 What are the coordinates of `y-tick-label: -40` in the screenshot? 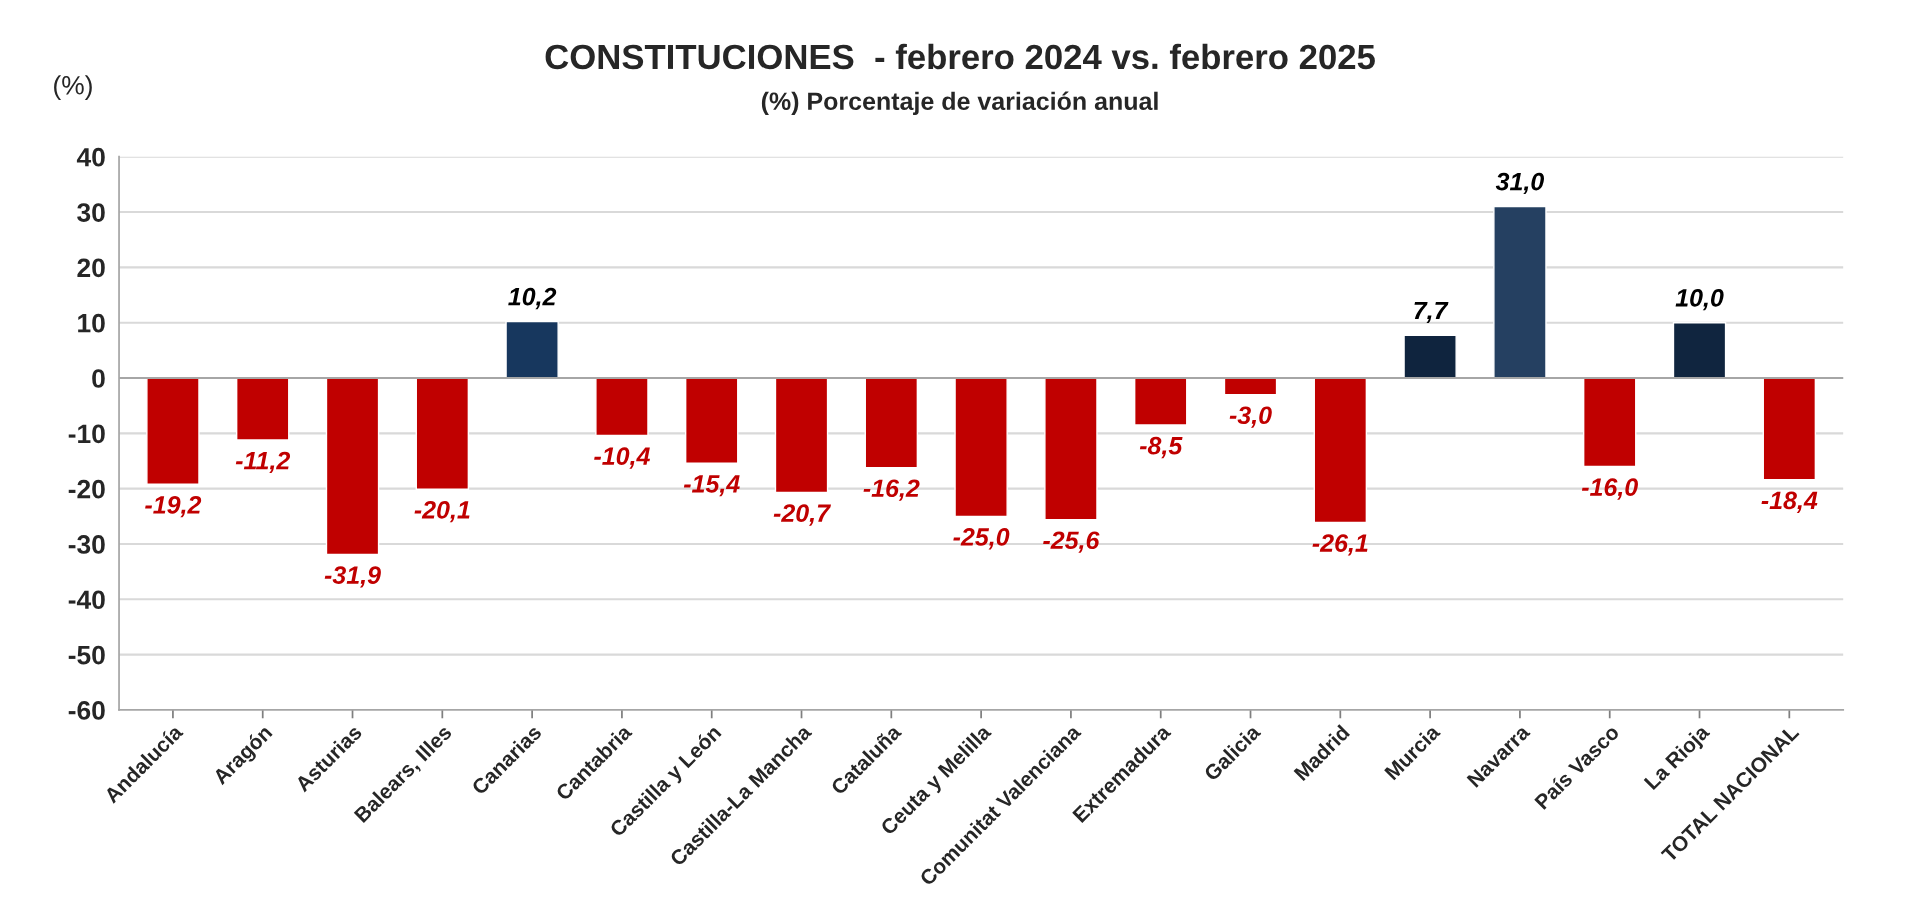 It's located at (86, 600).